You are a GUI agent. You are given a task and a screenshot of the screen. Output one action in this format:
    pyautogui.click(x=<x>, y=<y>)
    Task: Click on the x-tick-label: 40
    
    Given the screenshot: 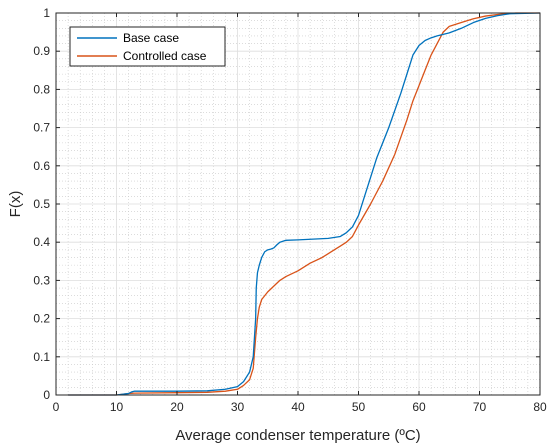 What is the action you would take?
    pyautogui.click(x=298, y=407)
    